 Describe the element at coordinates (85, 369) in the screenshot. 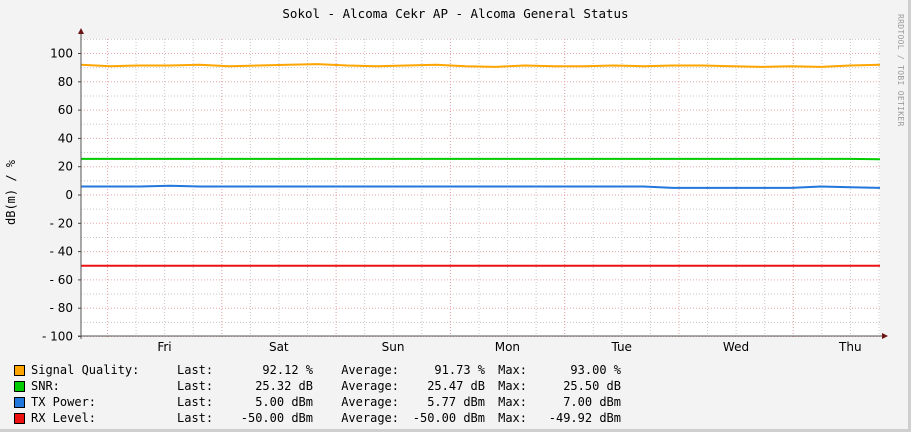

I see `legend-series-name: Signal Quality:` at that location.